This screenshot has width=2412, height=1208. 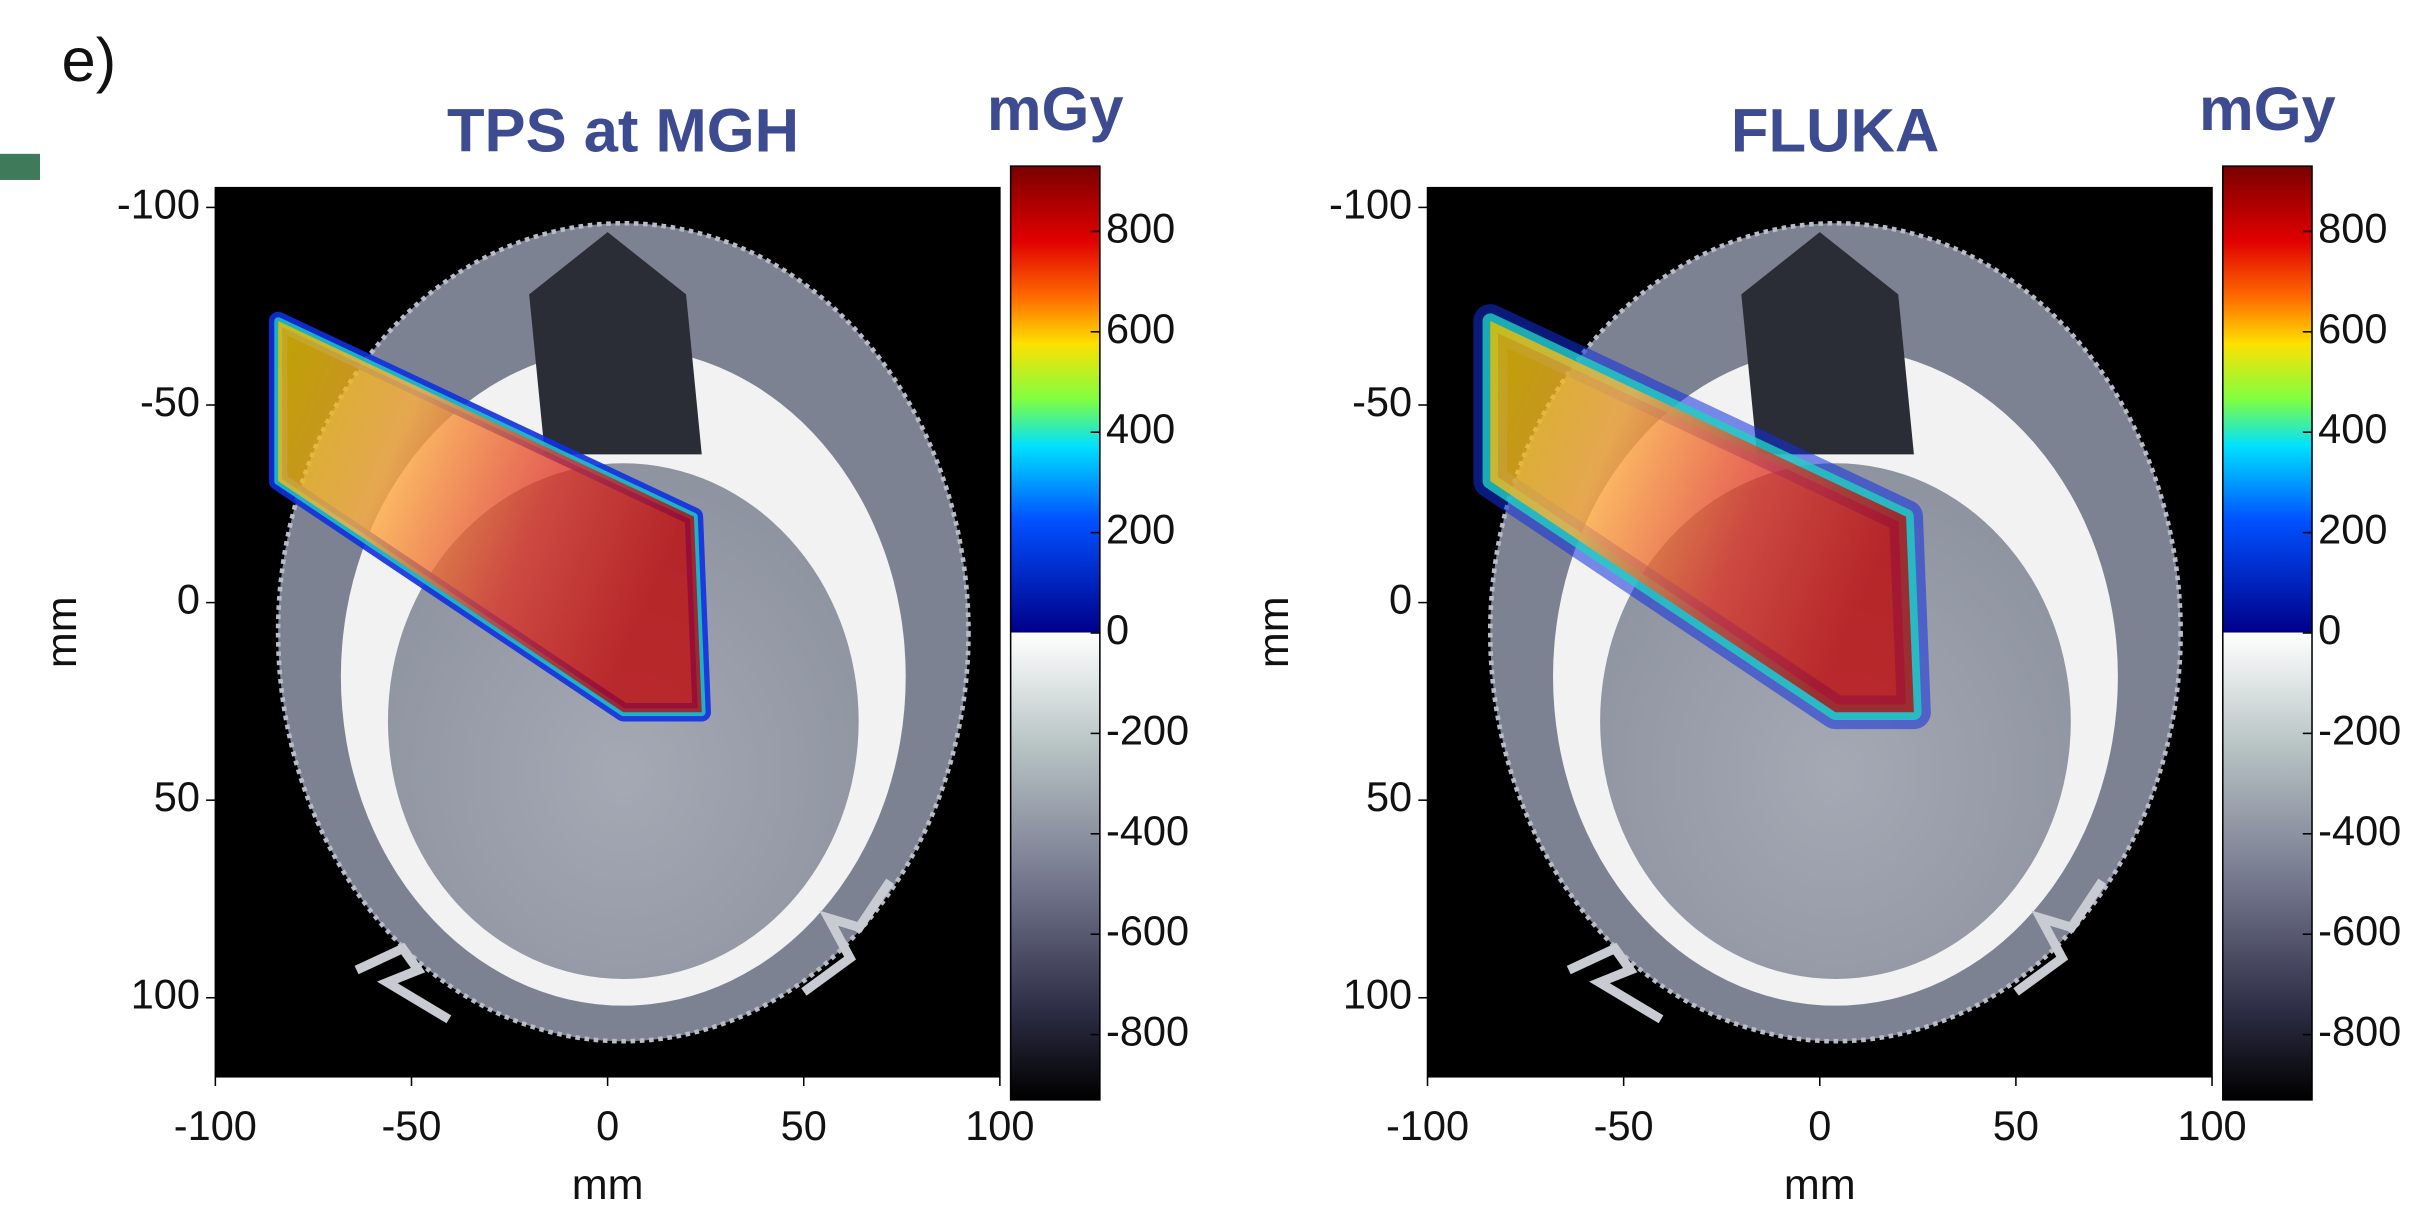 What do you see at coordinates (89, 60) in the screenshot?
I see `panel-label: e)` at bounding box center [89, 60].